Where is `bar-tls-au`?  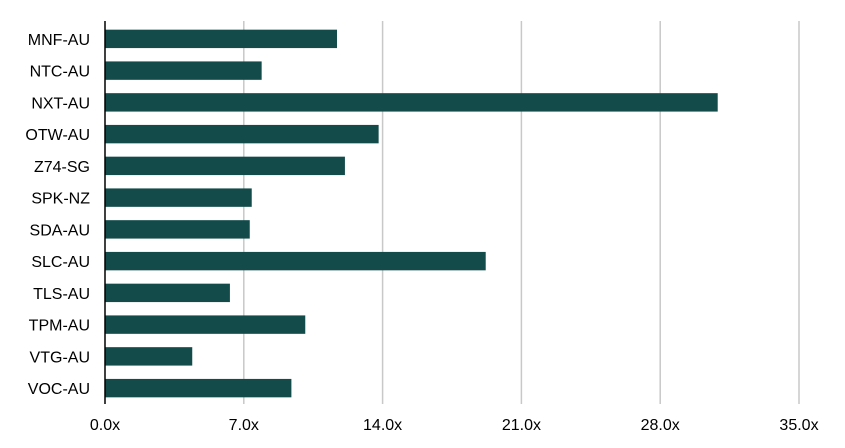
bar-tls-au is located at coordinates (167, 293).